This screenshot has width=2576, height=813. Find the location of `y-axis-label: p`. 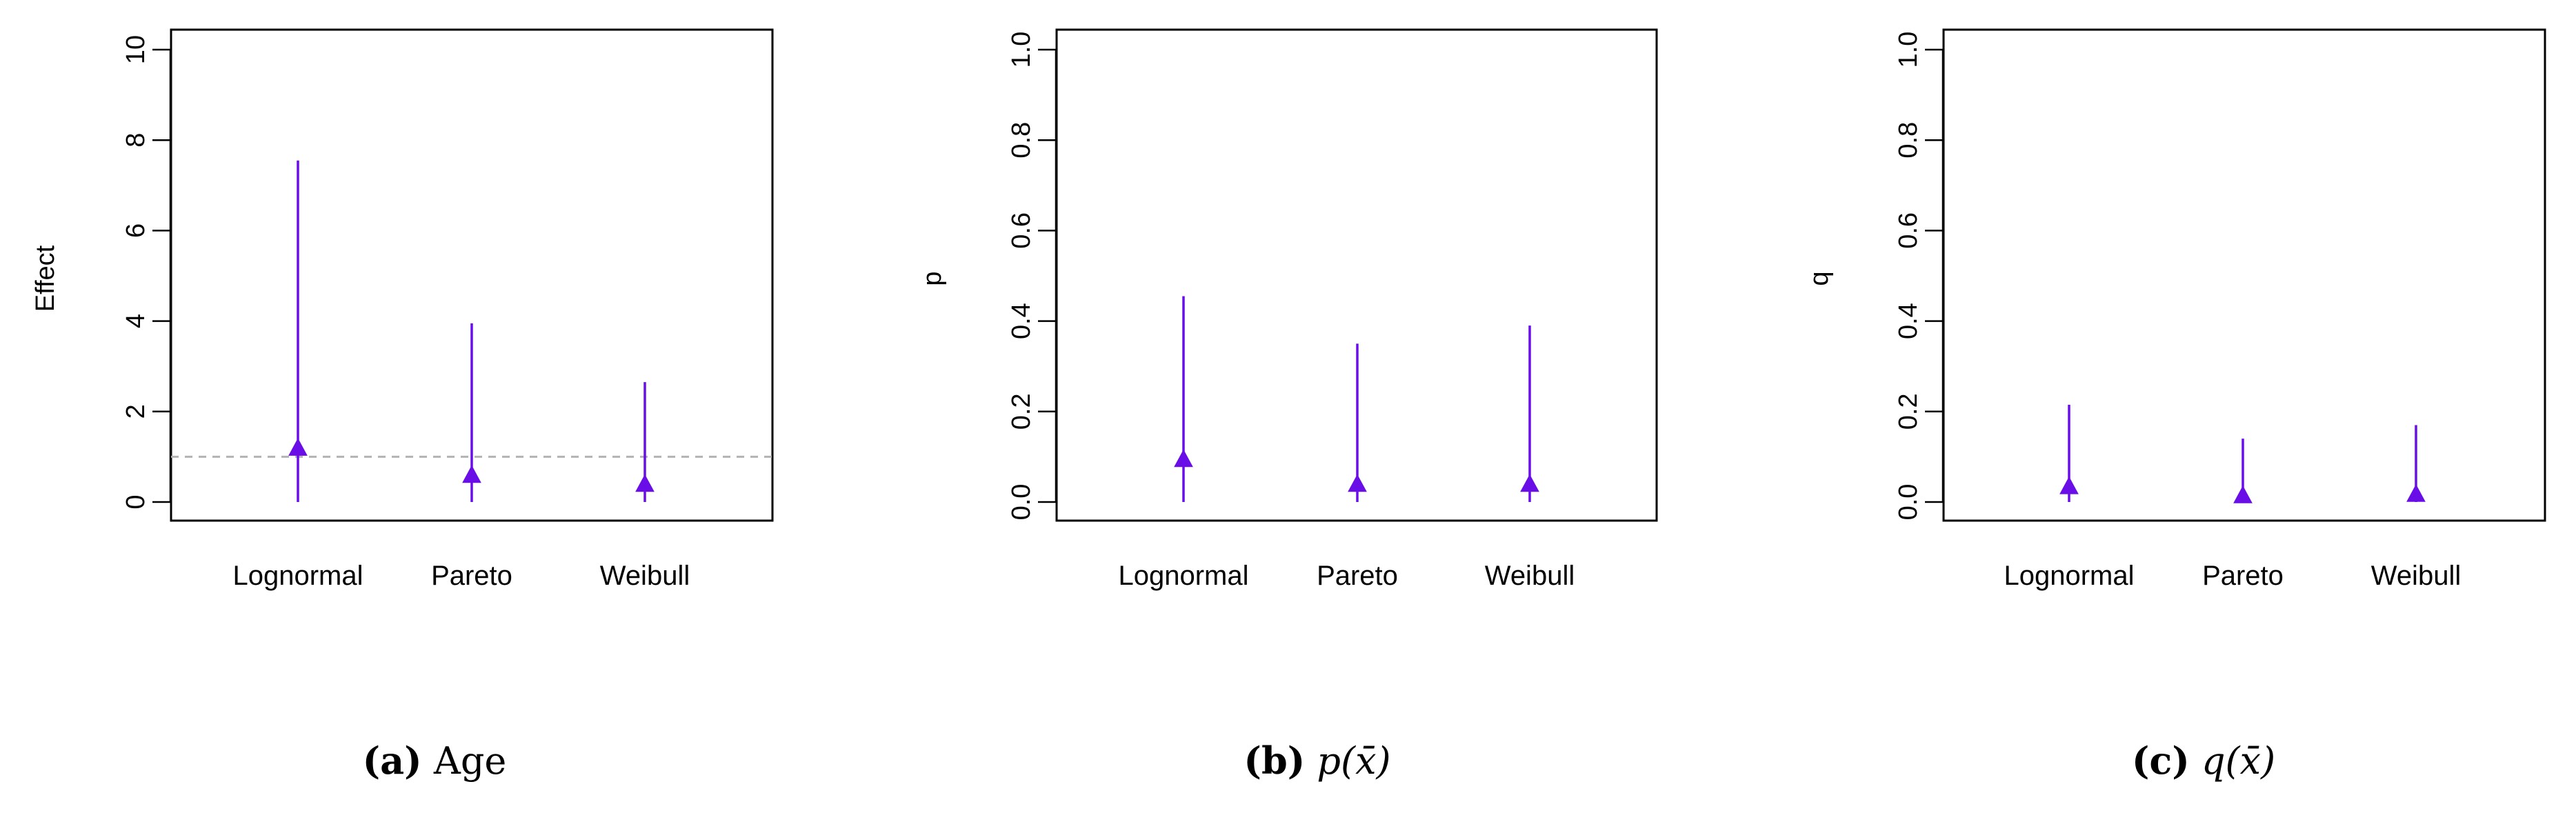

y-axis-label: p is located at coordinates (932, 278).